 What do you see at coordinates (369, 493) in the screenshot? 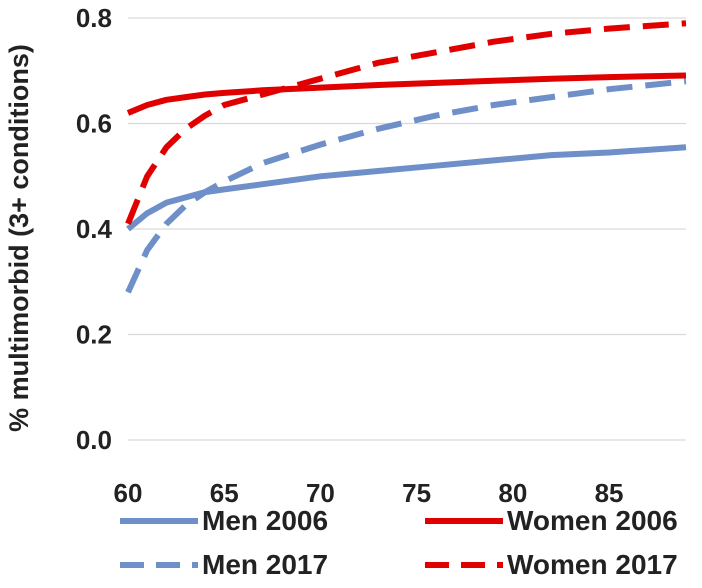
I see `x-tick-labels: 60 65 70 75 80 85` at bounding box center [369, 493].